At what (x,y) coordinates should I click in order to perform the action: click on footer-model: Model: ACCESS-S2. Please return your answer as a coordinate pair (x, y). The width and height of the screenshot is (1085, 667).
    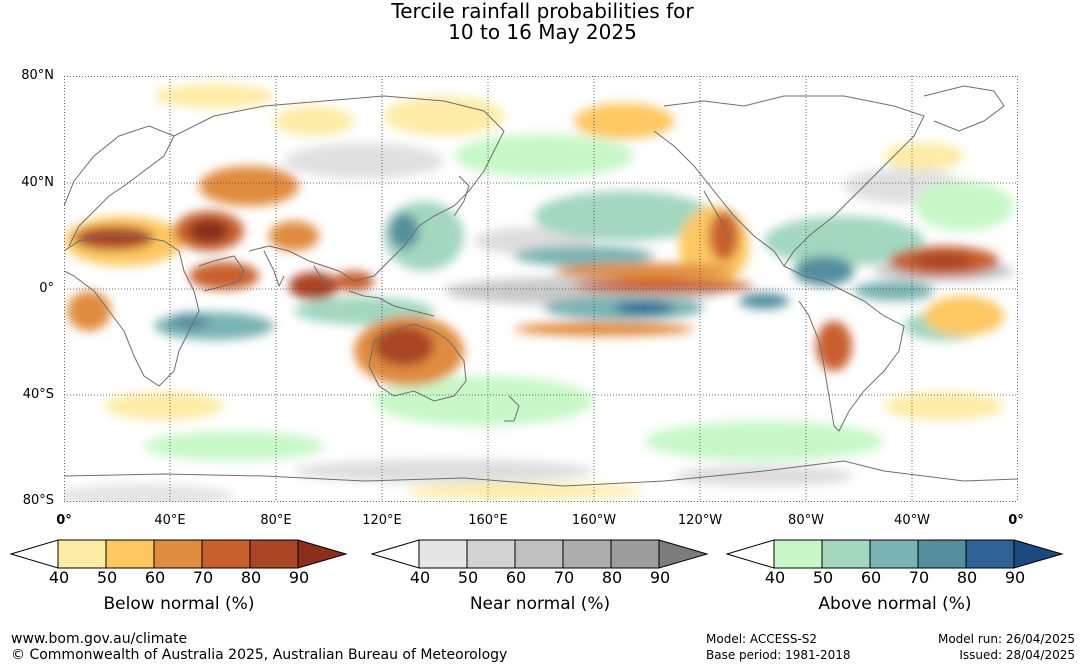
    Looking at the image, I should click on (762, 639).